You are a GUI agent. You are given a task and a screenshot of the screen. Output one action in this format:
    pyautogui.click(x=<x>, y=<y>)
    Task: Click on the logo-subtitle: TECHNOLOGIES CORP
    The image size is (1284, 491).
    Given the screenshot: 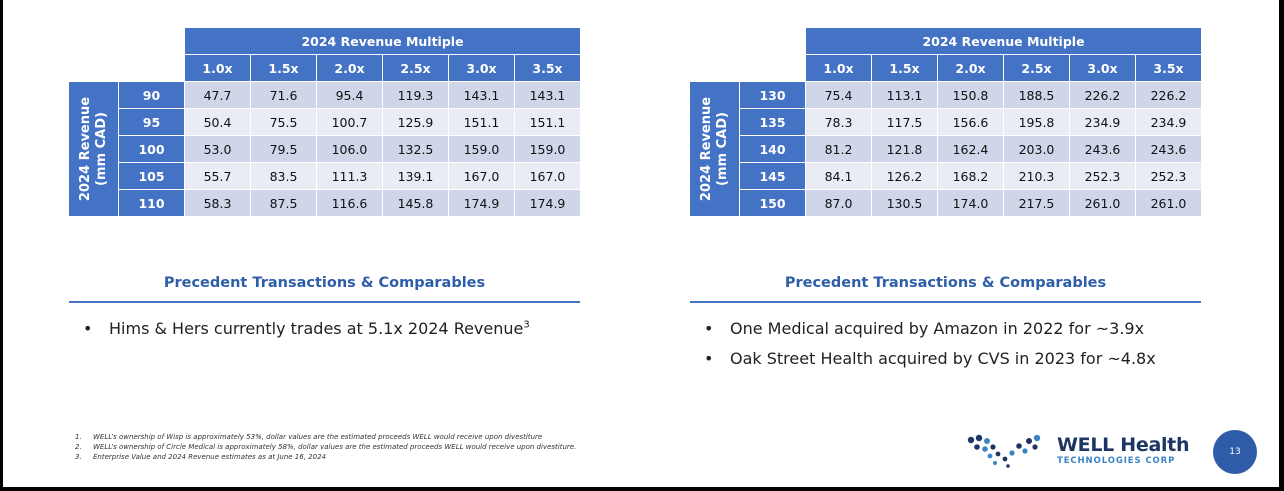 What is the action you would take?
    pyautogui.click(x=1116, y=461)
    